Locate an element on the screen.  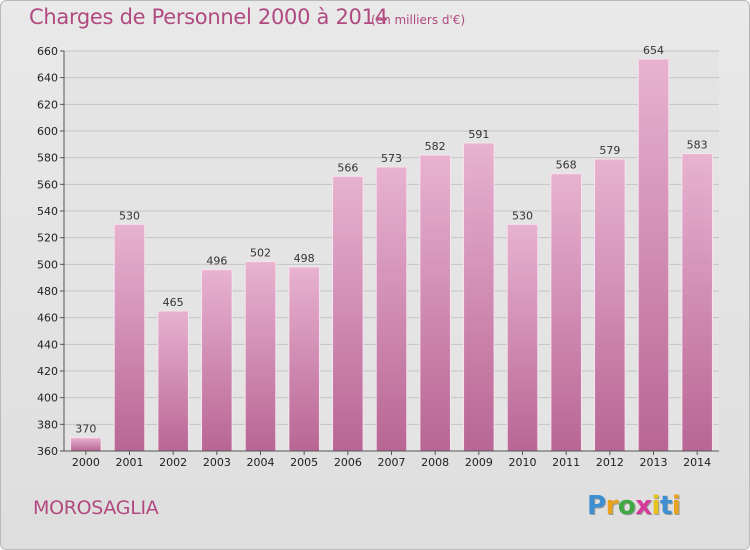
y-tick-label: 520 is located at coordinates (47, 238).